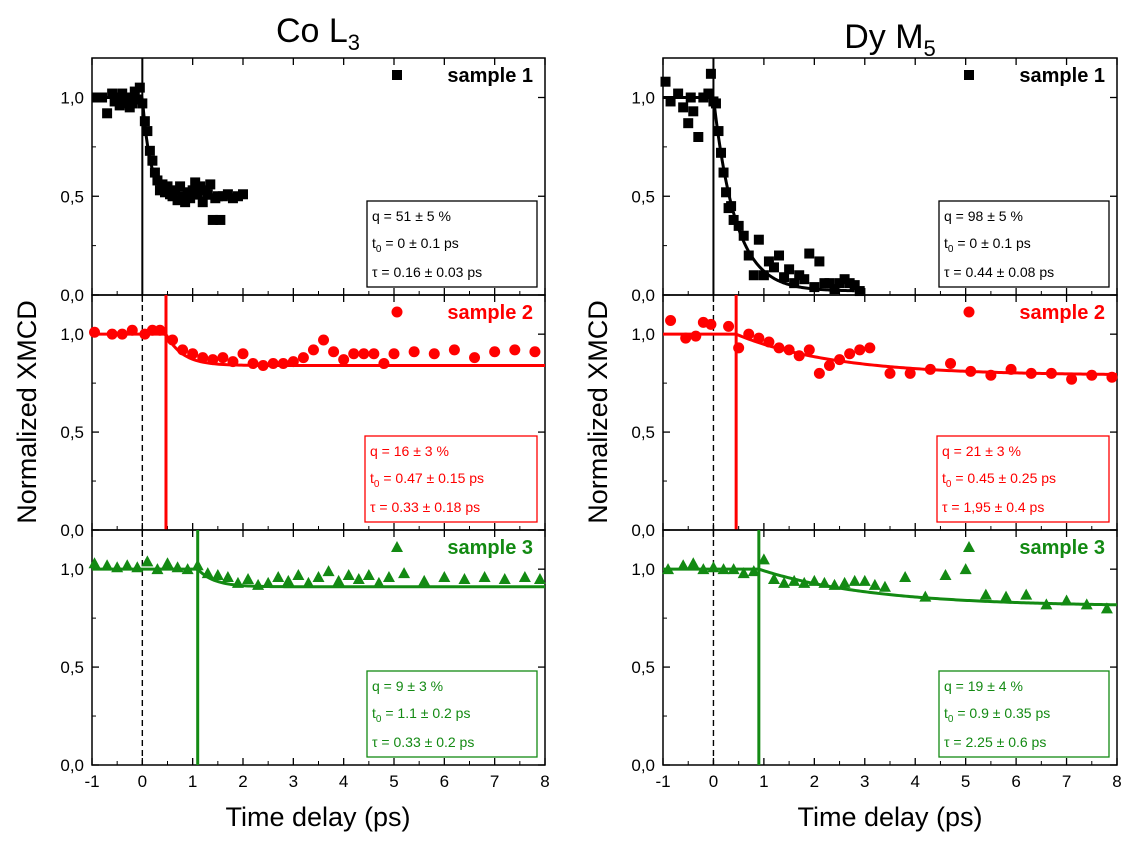  Describe the element at coordinates (427, 272) in the screenshot. I see `annotation-tau: τ = 0.16 ± 0.03 ps` at that location.